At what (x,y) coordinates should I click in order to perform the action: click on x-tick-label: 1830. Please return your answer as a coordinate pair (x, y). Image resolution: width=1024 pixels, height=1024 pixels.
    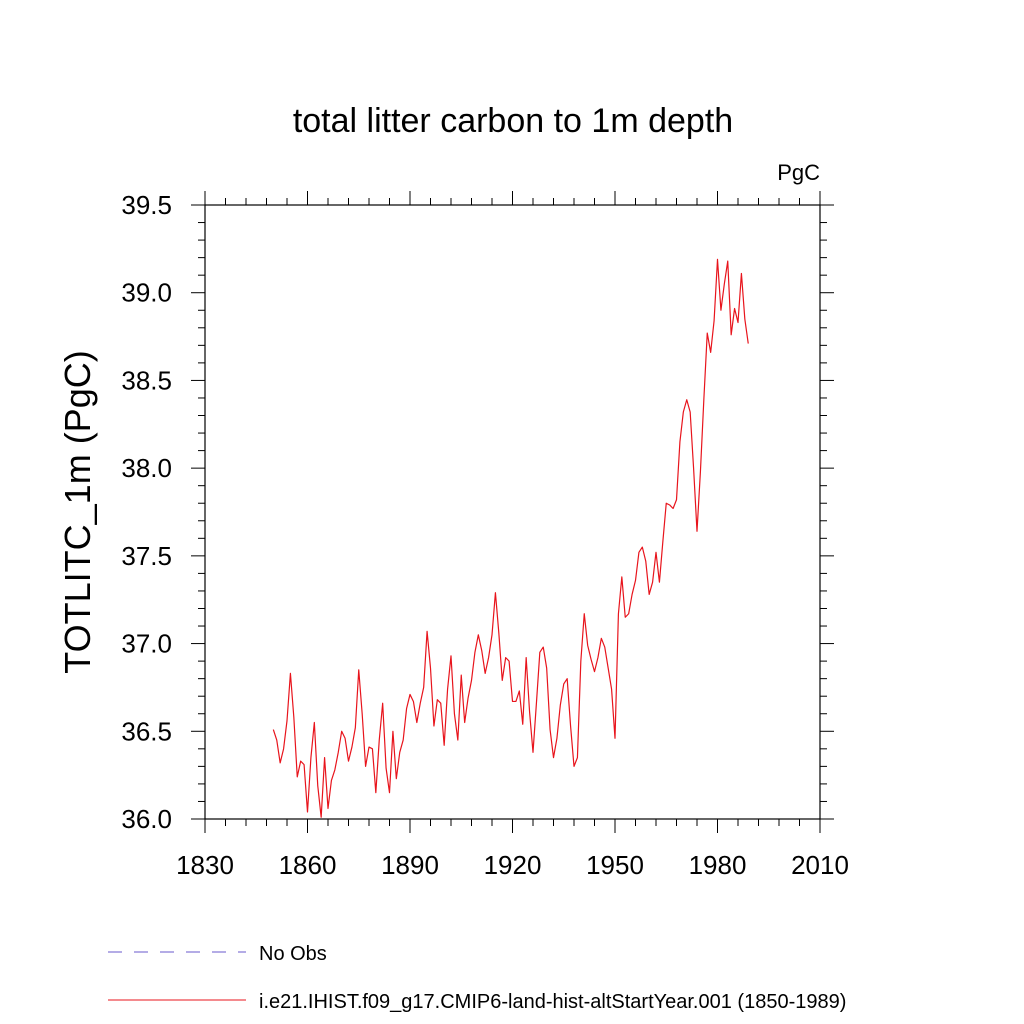
    Looking at the image, I should click on (205, 865).